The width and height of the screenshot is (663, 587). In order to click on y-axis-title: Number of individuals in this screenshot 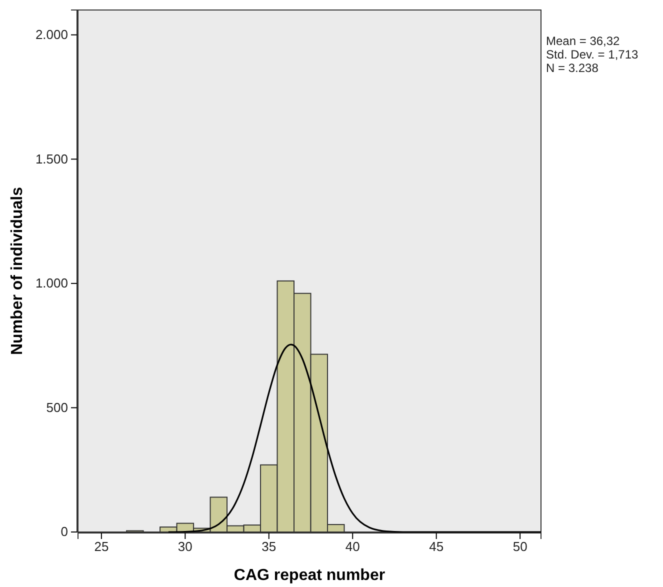, I will do `click(17, 271)`.